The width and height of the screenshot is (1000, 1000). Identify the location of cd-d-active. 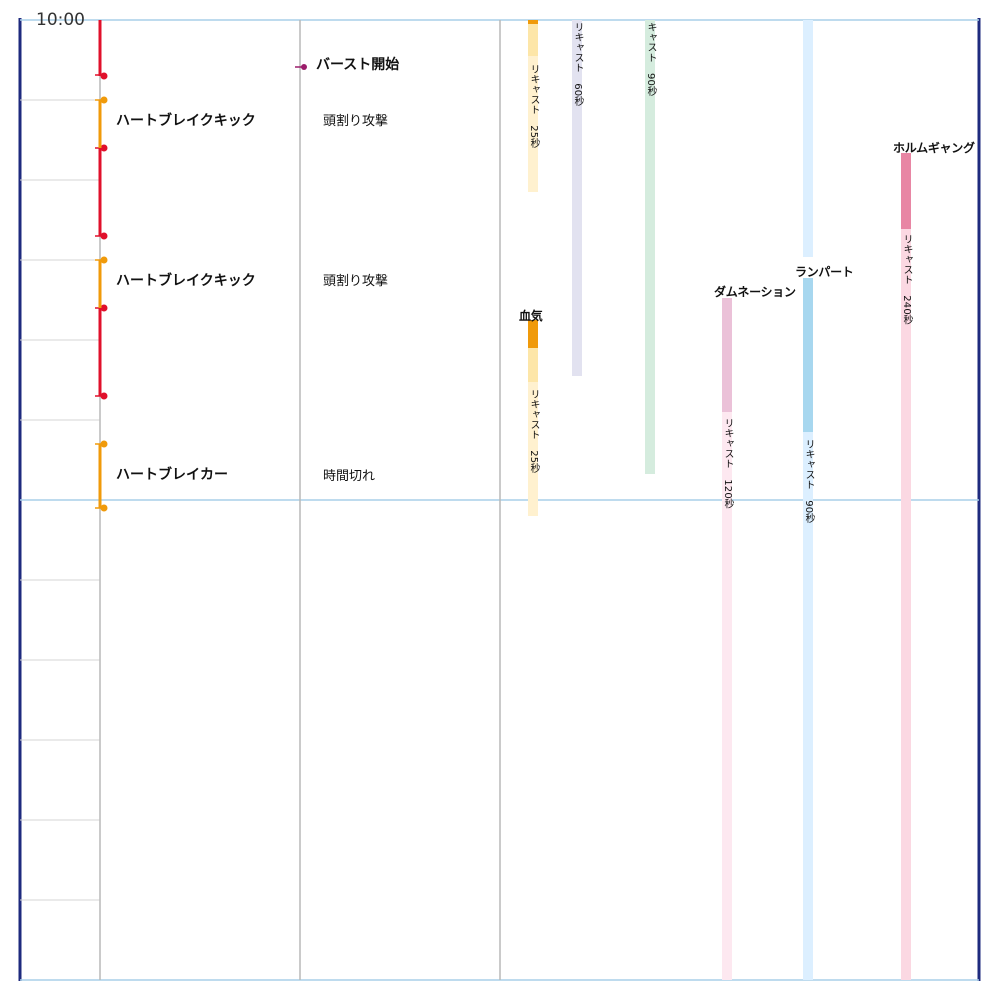
(727, 355).